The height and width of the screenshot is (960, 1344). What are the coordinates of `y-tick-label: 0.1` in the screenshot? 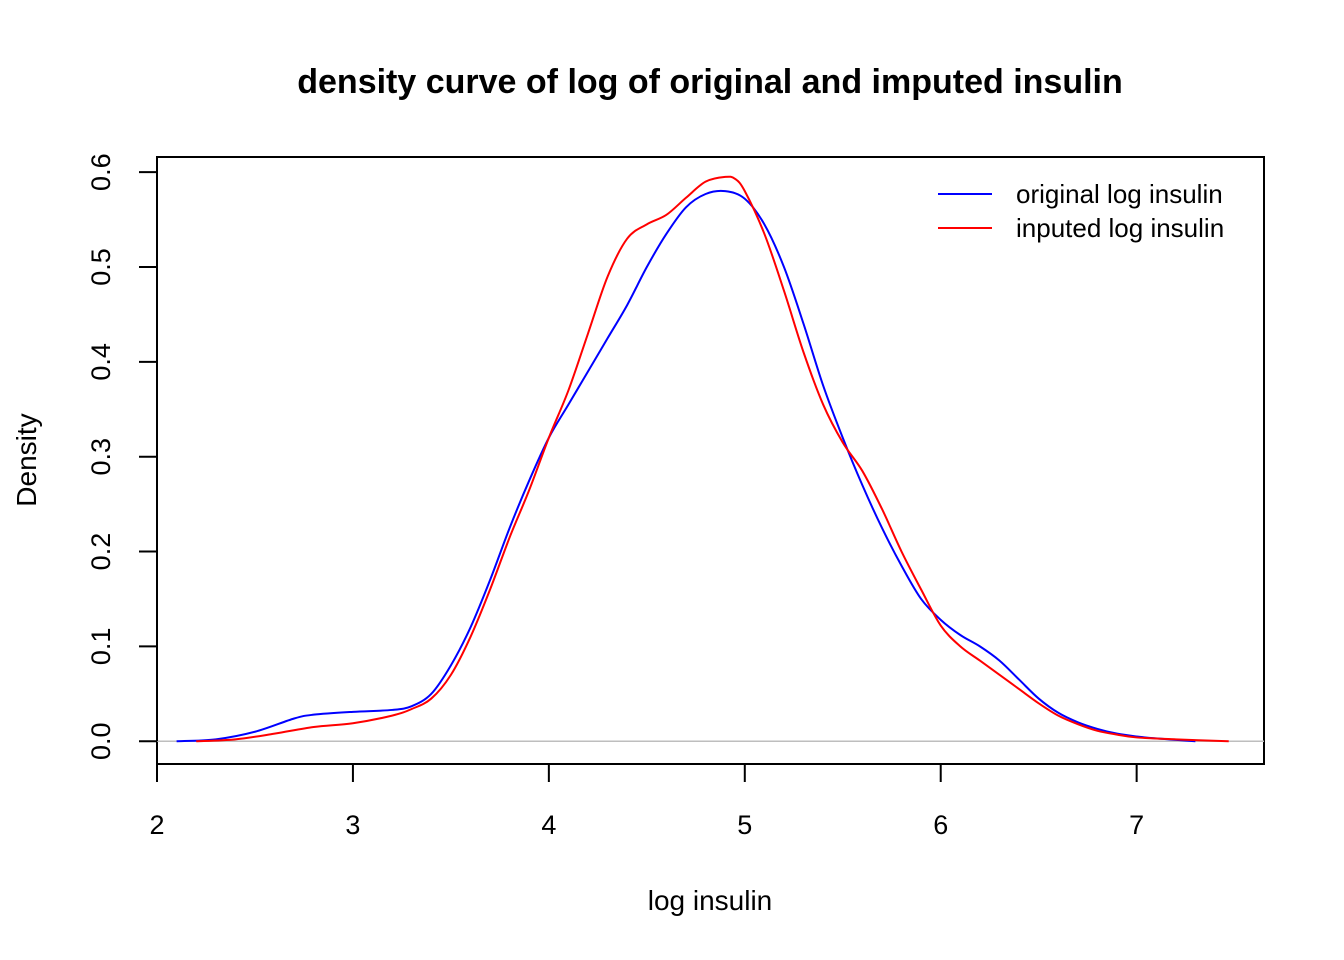 It's located at (101, 647).